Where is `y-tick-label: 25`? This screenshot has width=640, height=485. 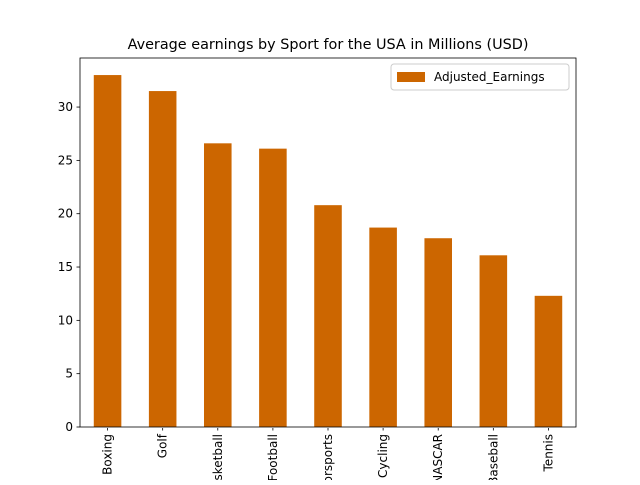
y-tick-label: 25 is located at coordinates (65, 160).